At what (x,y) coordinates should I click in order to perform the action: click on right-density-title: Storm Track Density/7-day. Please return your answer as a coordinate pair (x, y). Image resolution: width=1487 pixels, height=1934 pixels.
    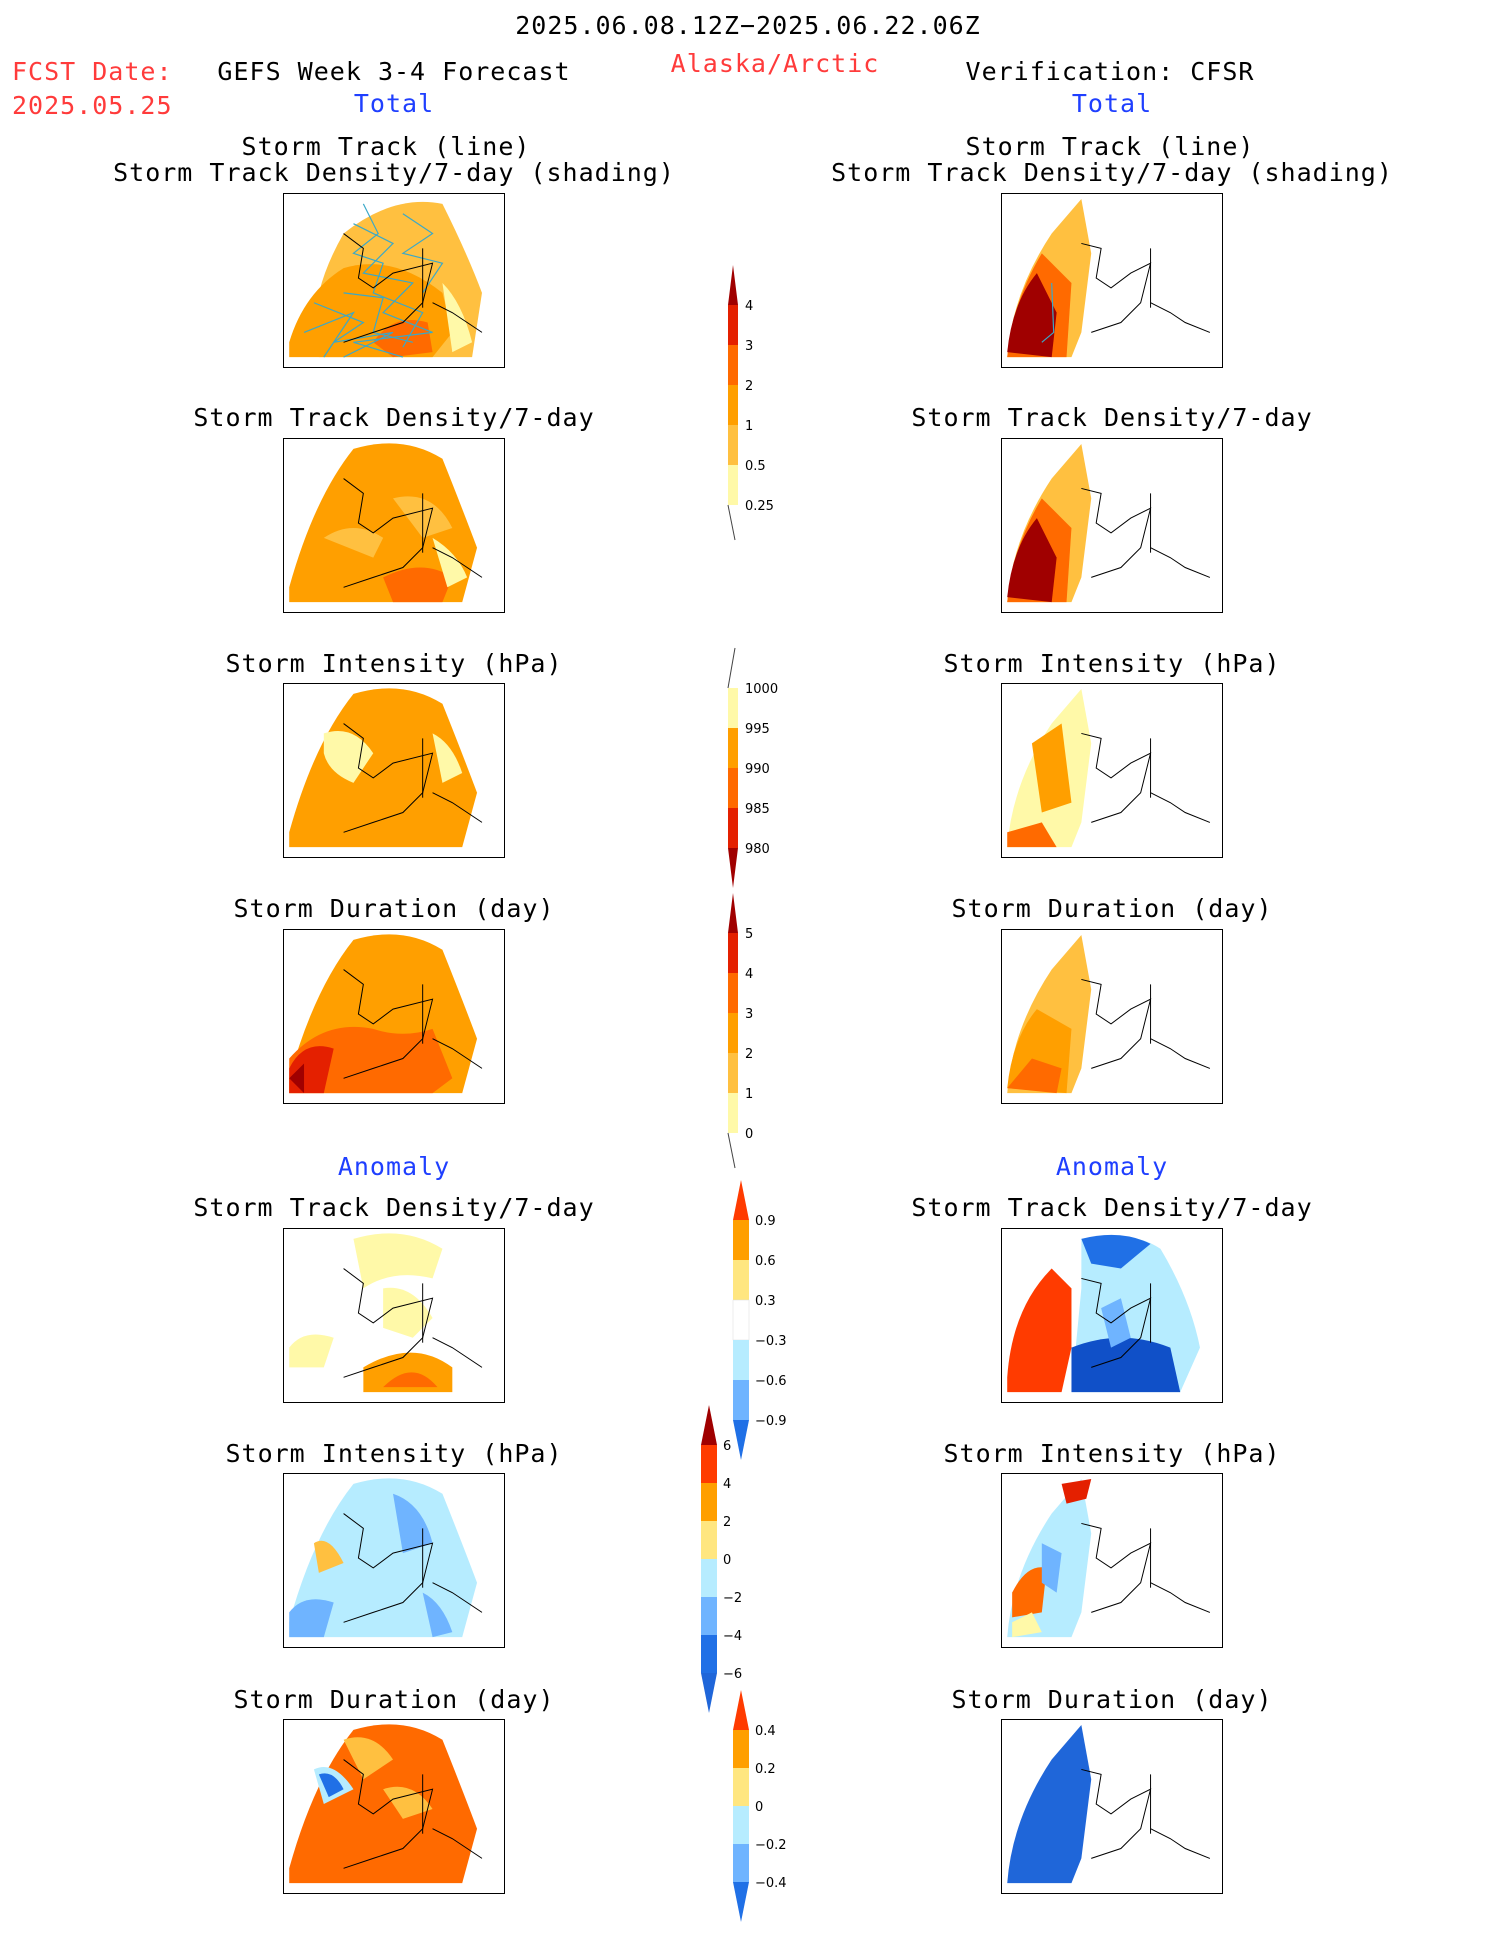
    Looking at the image, I should click on (1112, 417).